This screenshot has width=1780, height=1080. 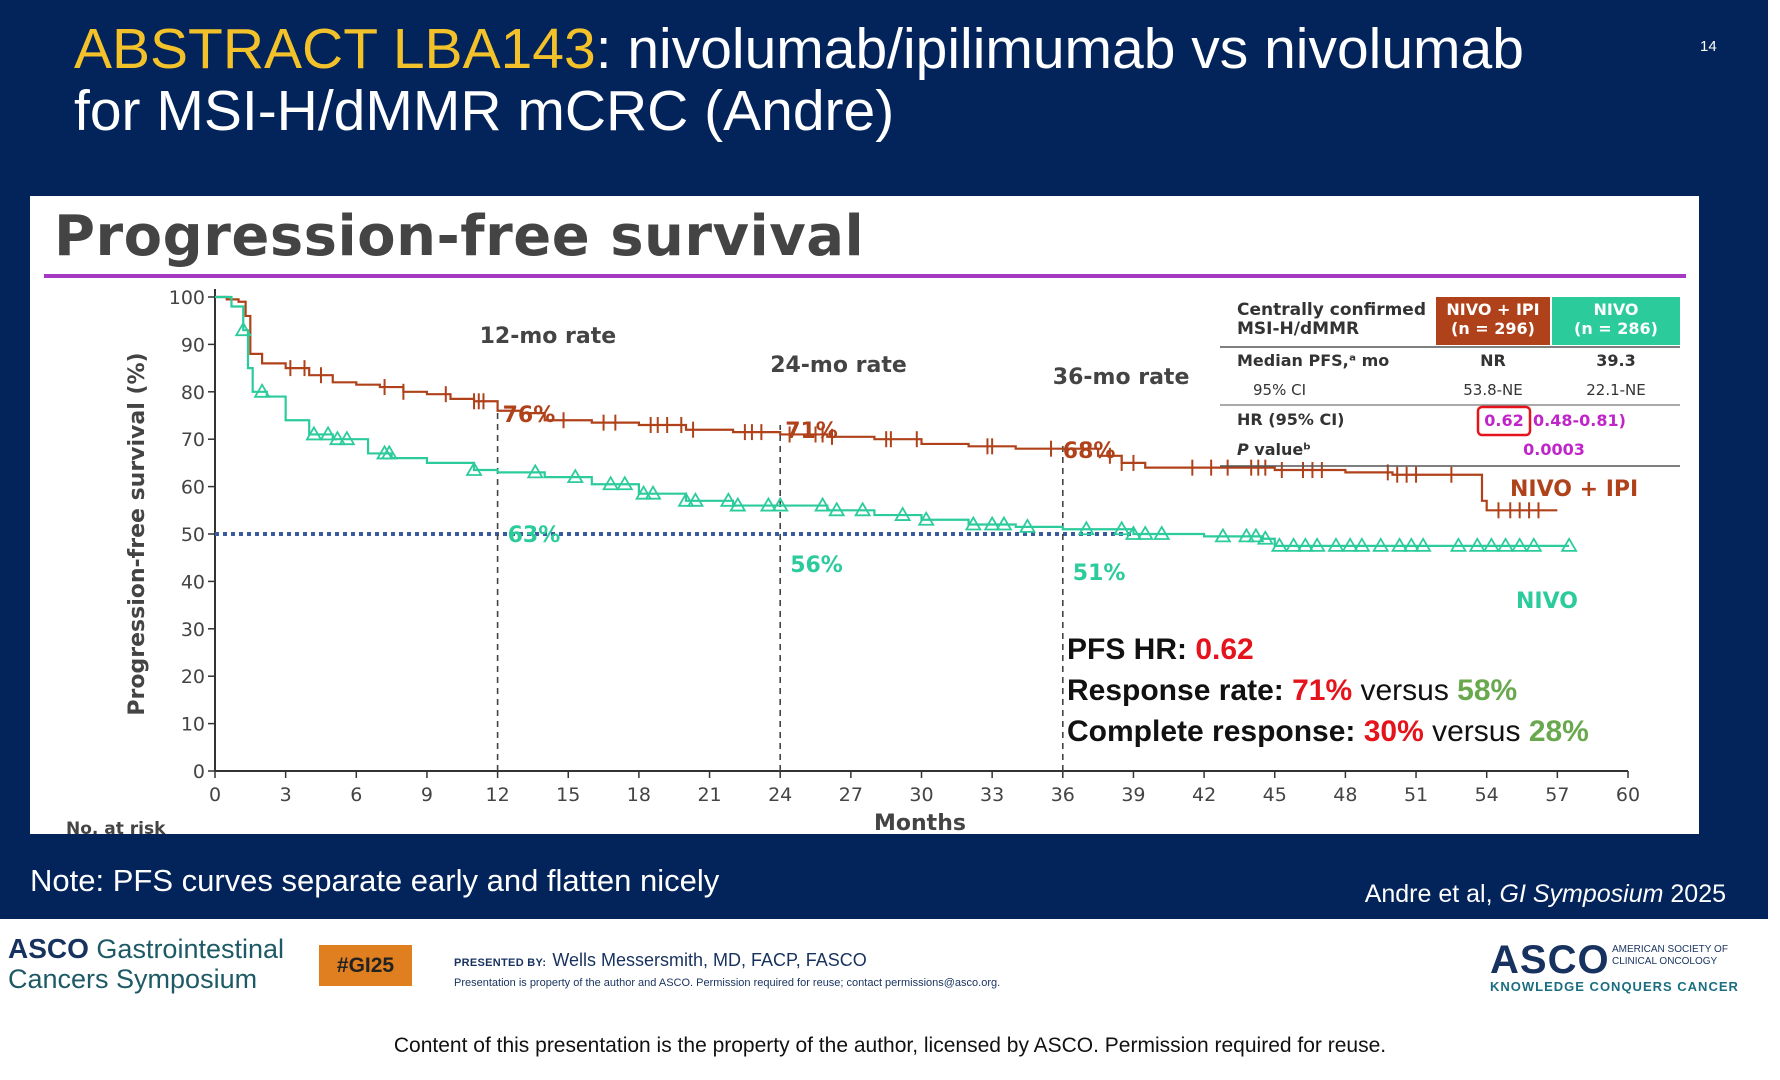 What do you see at coordinates (356, 795) in the screenshot?
I see `x-tick-label: 6` at bounding box center [356, 795].